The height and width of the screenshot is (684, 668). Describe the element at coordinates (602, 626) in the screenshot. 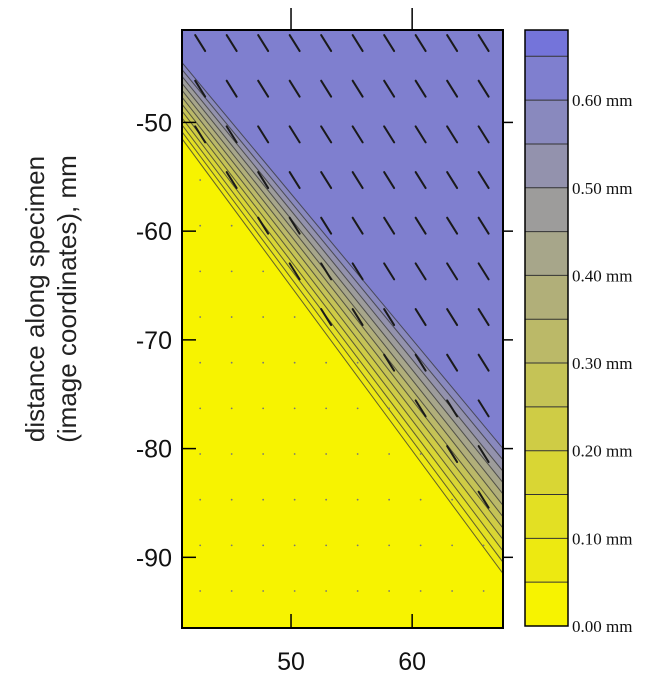

I see `colorbar-label: 0.00 mm` at that location.